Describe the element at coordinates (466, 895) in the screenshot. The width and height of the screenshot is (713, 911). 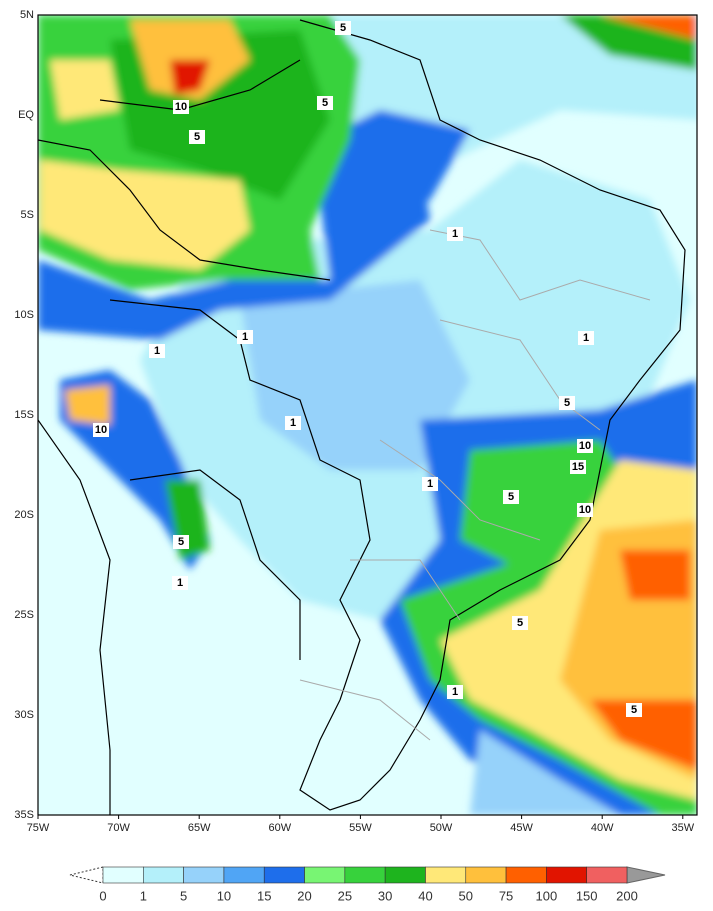
I see `colorbar-label: 50` at that location.